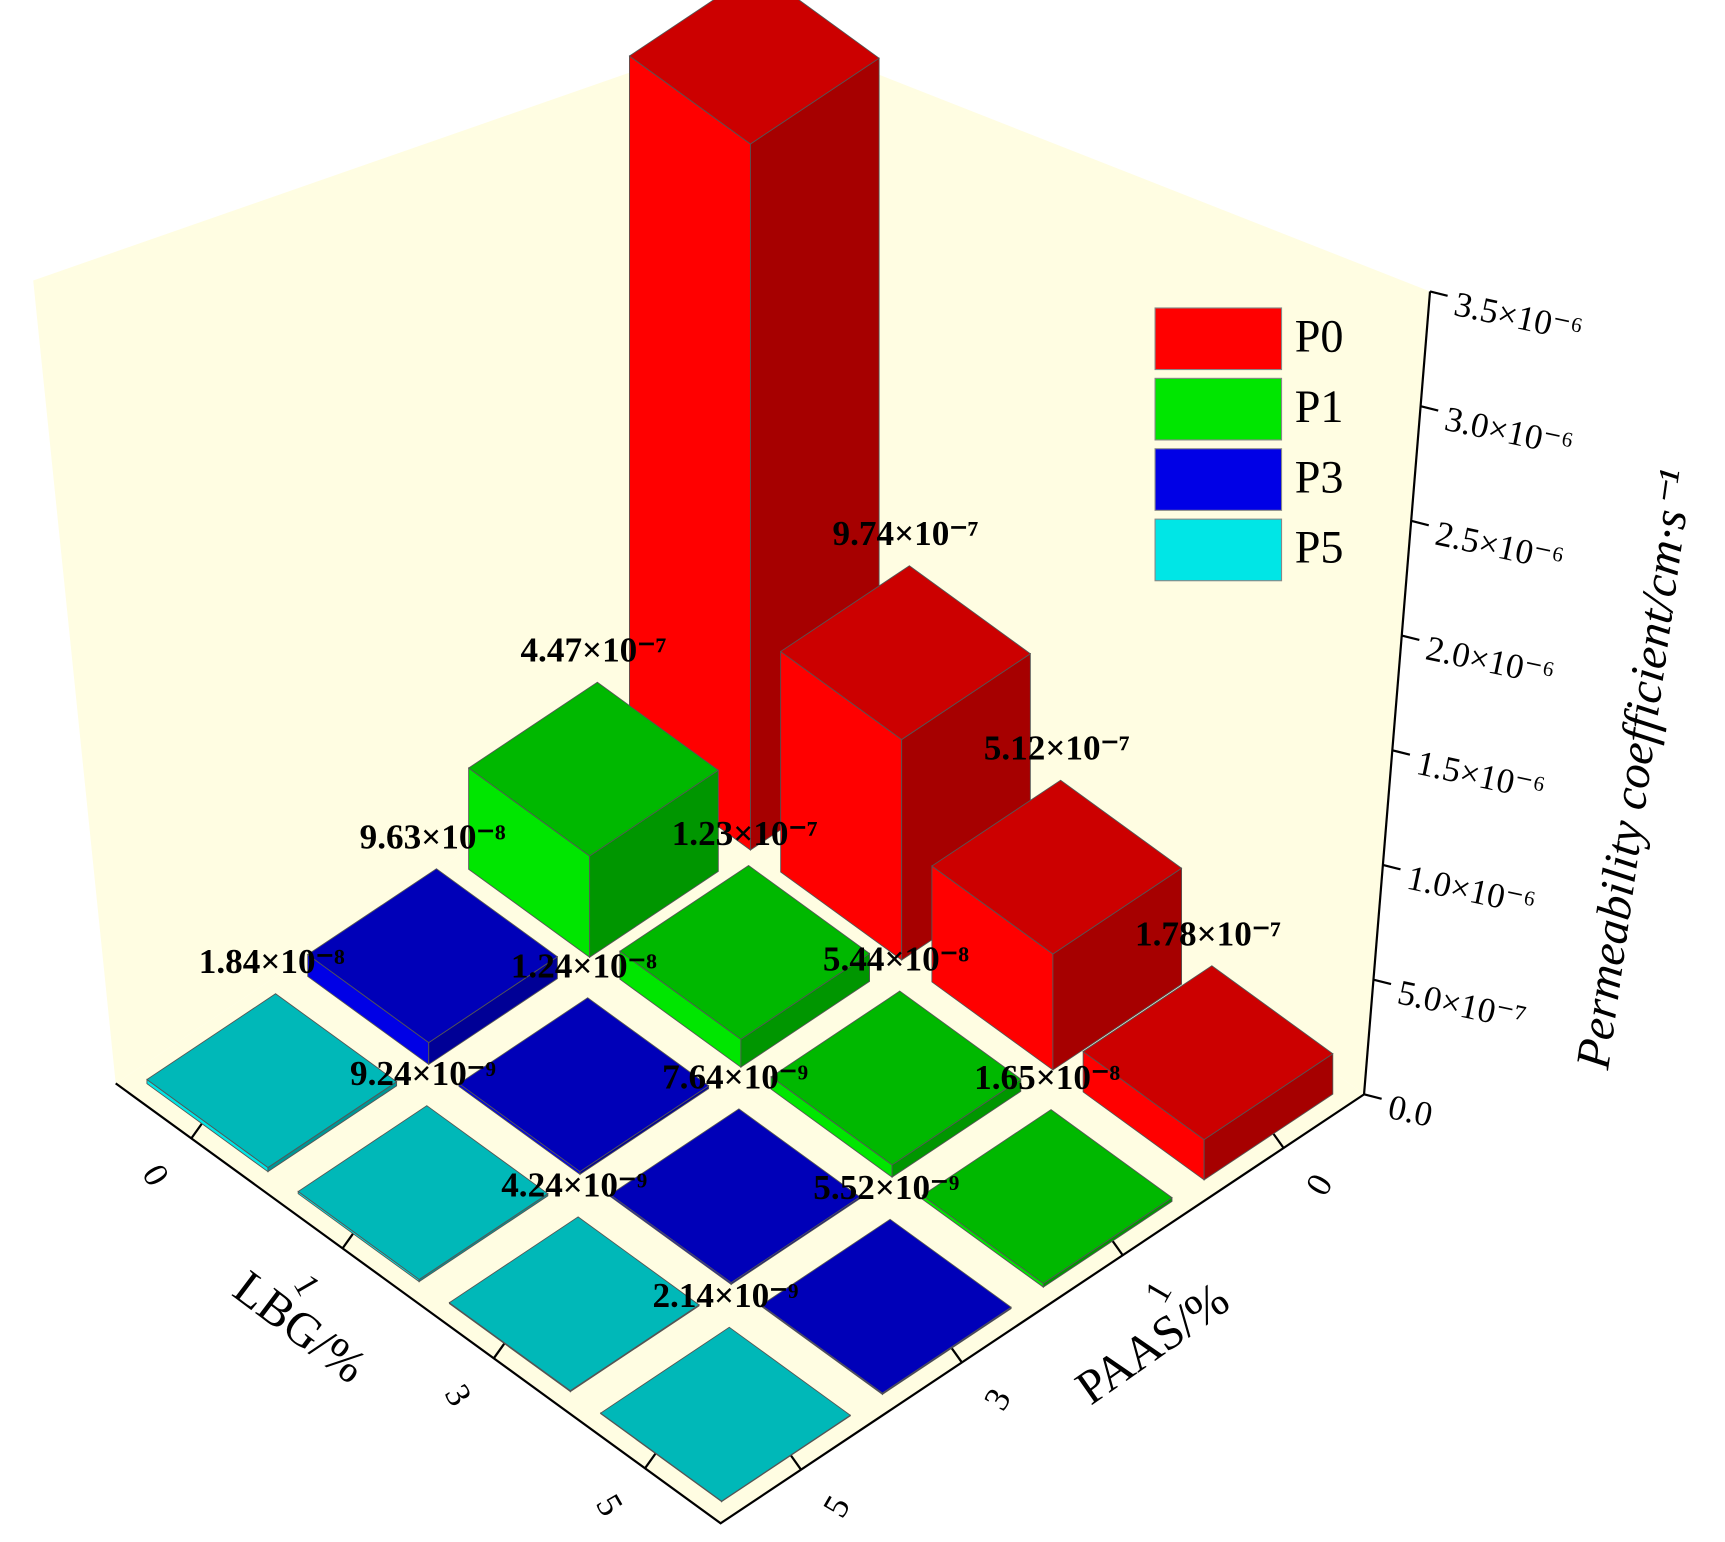 The image size is (1725, 1542). What do you see at coordinates (1208, 933) in the screenshot?
I see `value-label: 1.78×10⁻⁷` at bounding box center [1208, 933].